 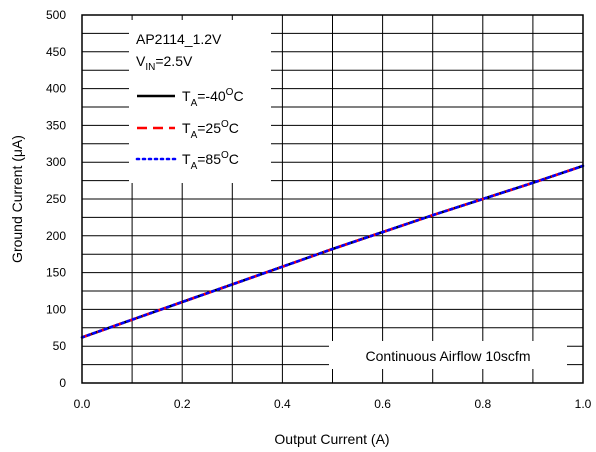 I want to click on airflow-annotation: Continuous Airflow 10scfm, so click(x=448, y=355).